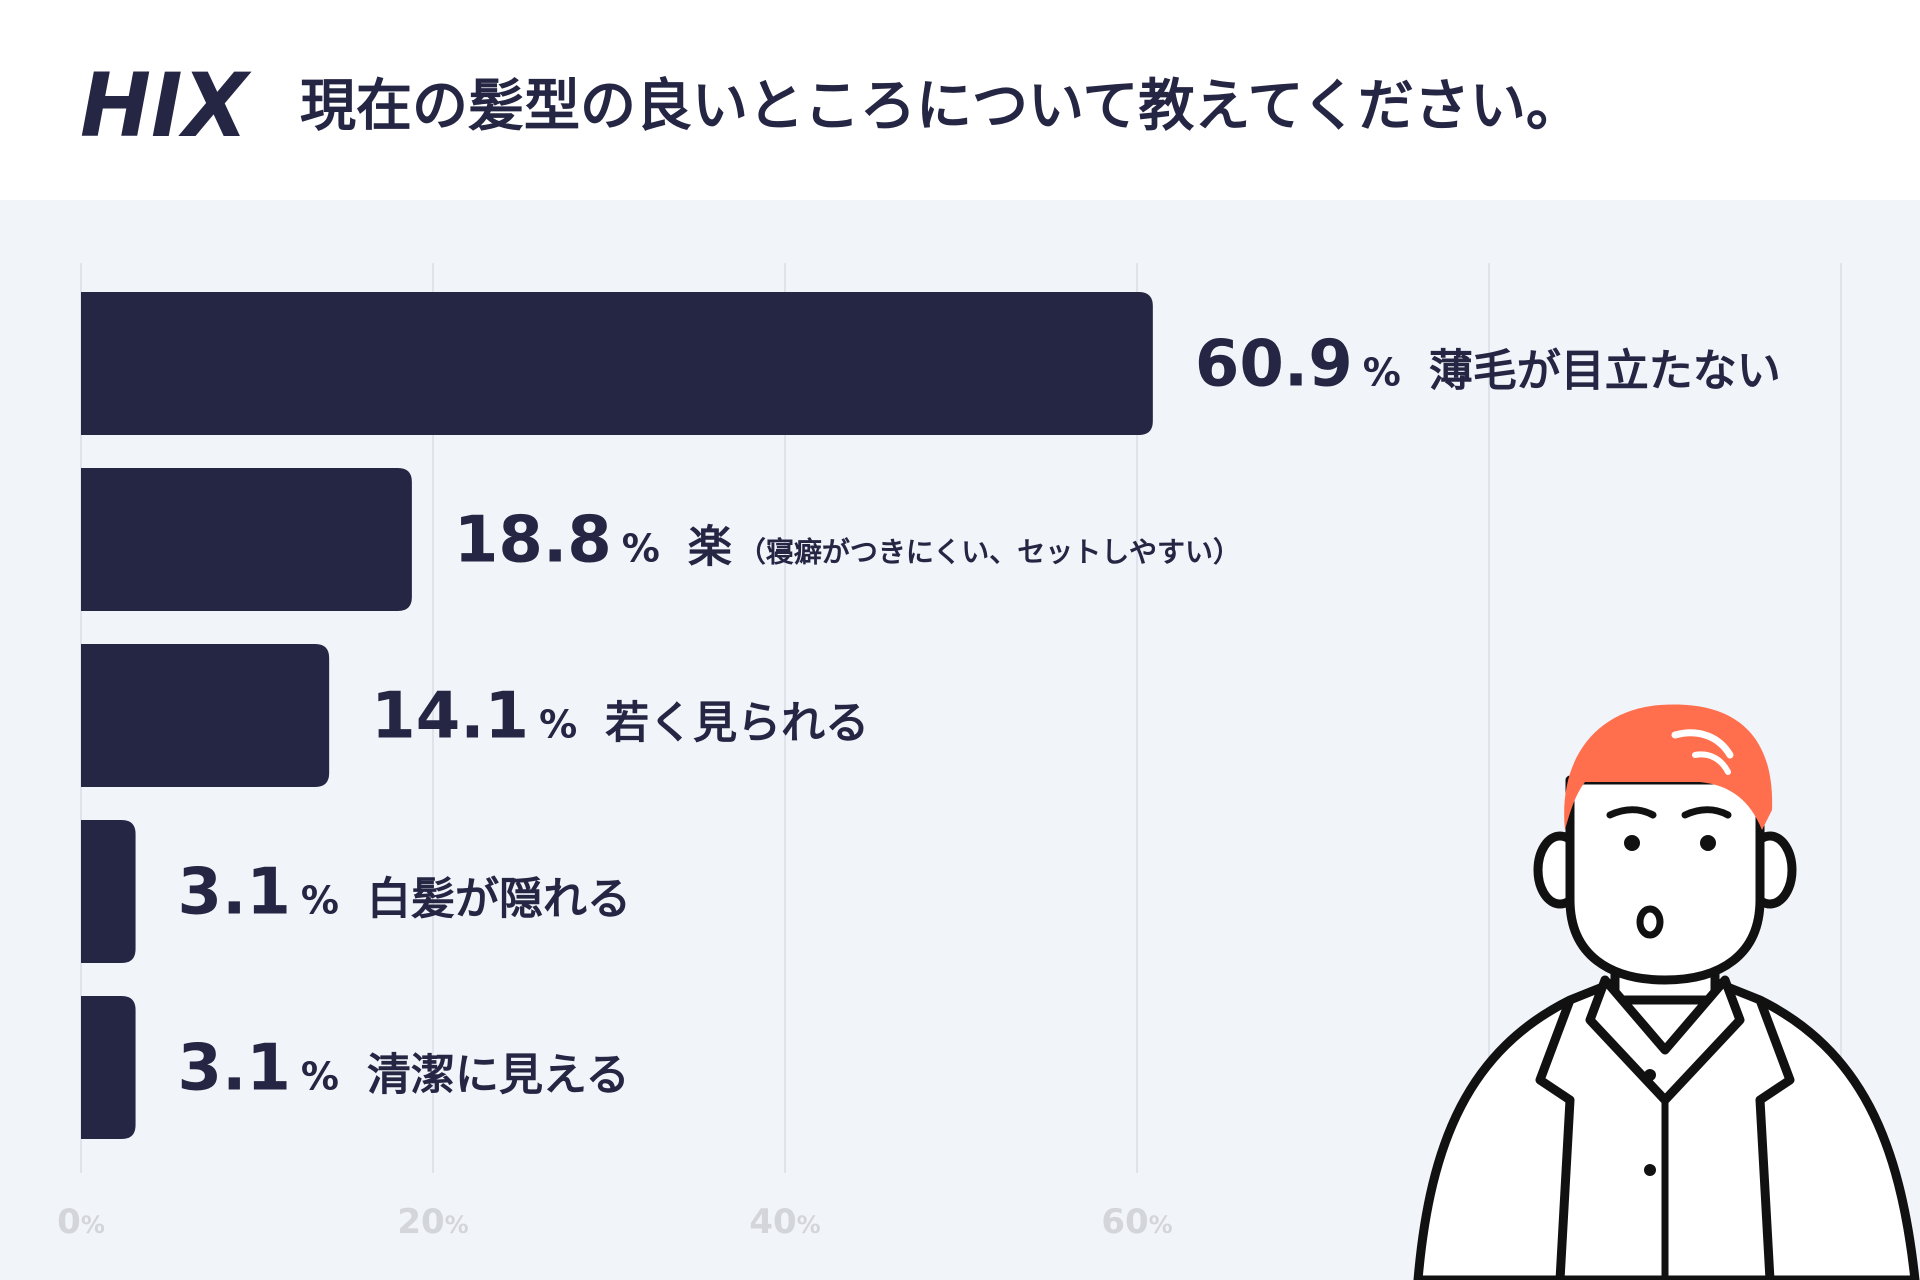 Image resolution: width=1920 pixels, height=1280 pixels. I want to click on collar-shape, so click(1665, 1040).